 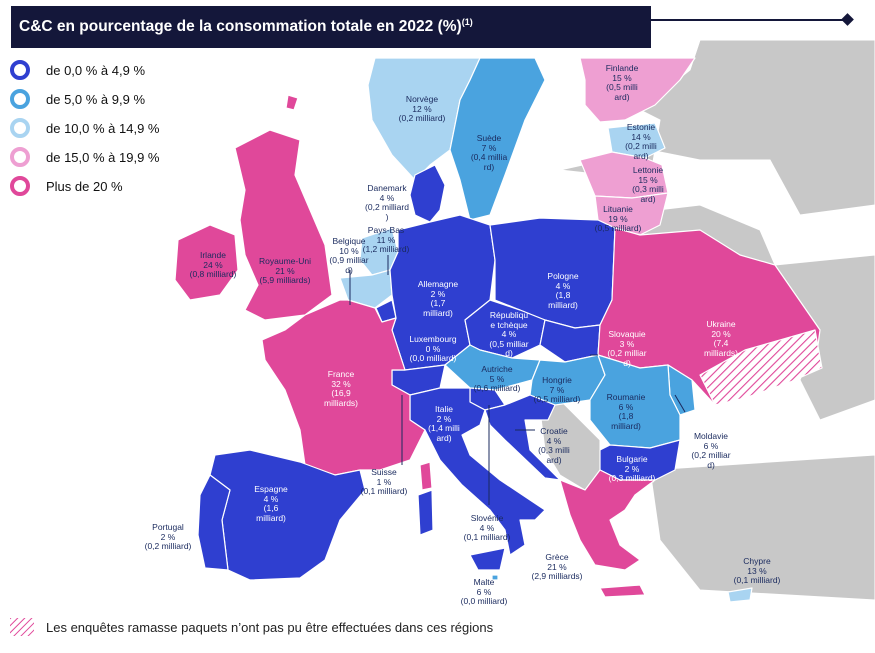 I want to click on country-france, so click(x=343, y=387).